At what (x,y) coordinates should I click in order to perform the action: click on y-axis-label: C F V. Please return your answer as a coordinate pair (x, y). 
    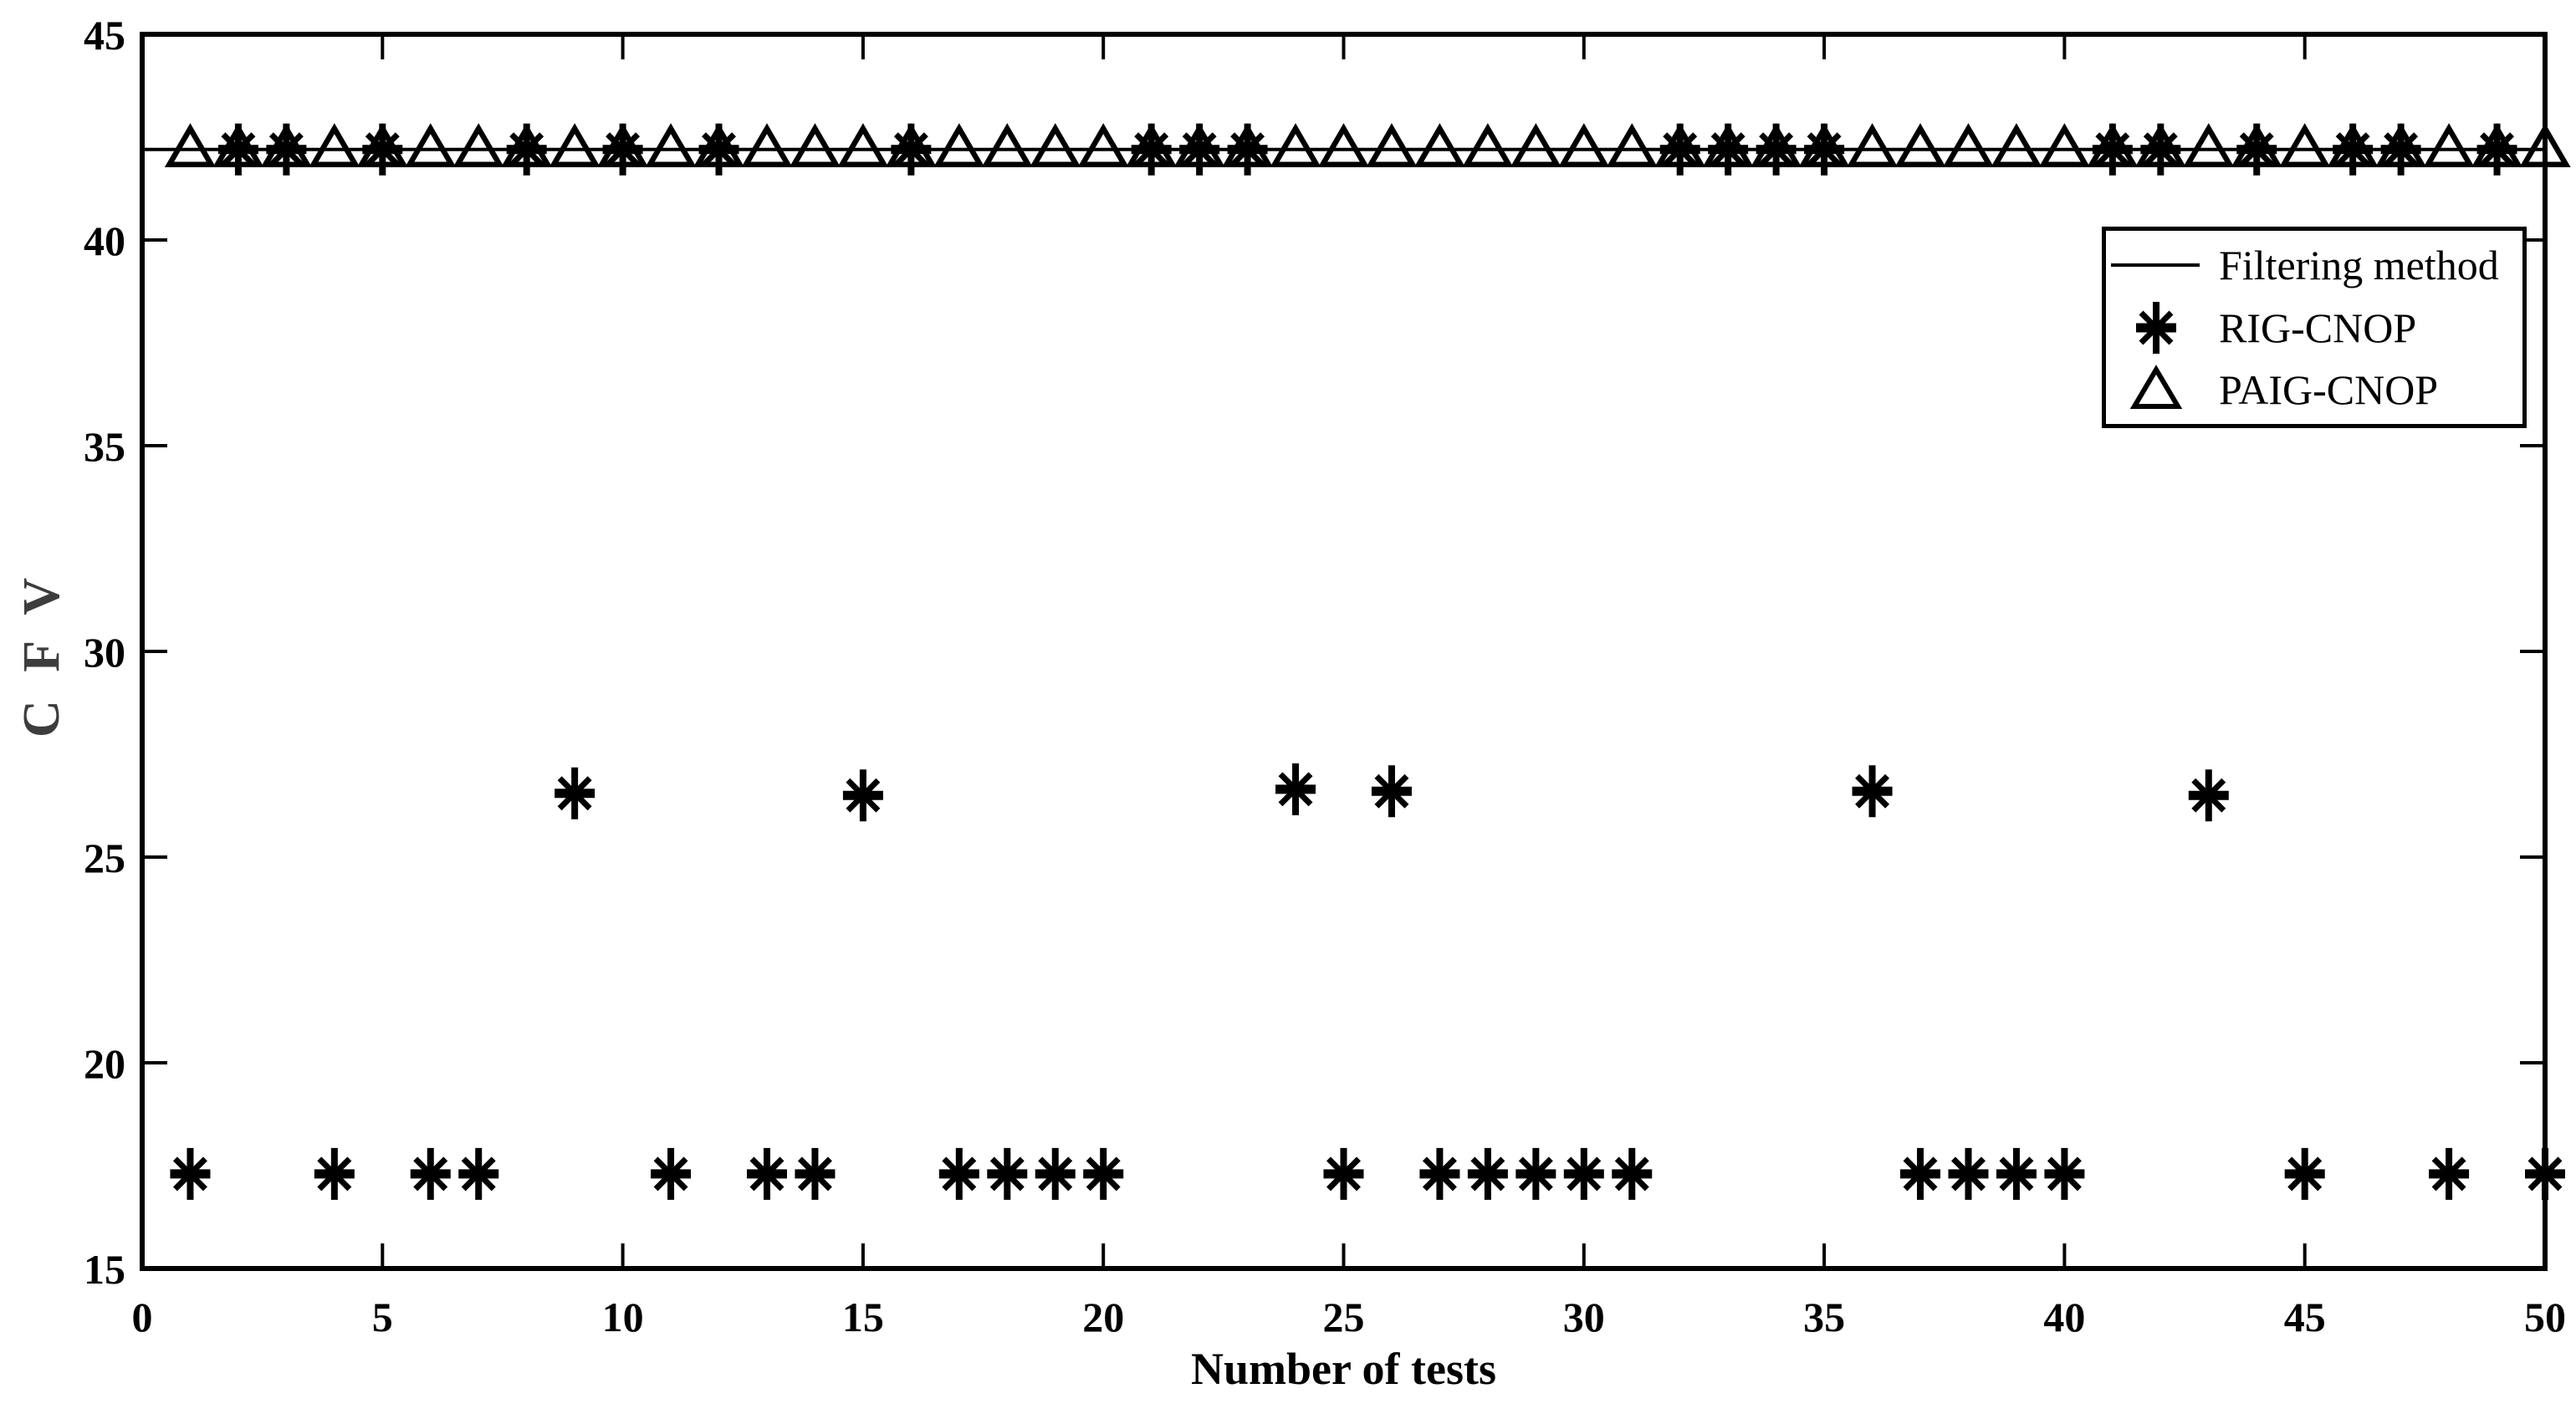
    Looking at the image, I should click on (41, 654).